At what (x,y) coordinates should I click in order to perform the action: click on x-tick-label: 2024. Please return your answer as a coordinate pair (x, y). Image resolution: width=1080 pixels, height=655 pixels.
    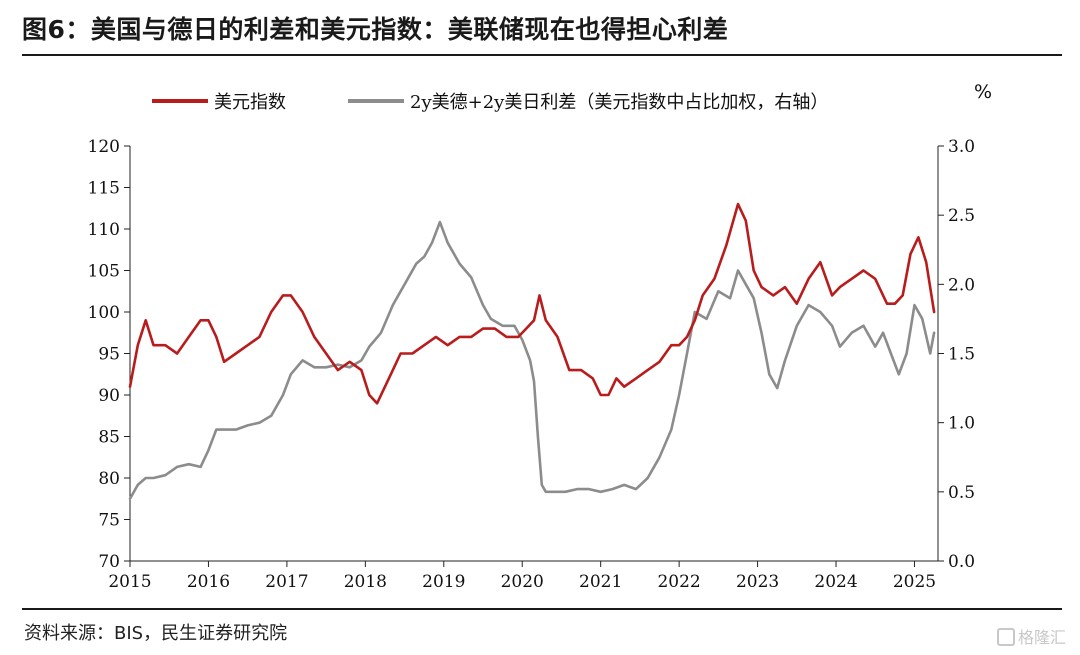
    Looking at the image, I should click on (835, 582).